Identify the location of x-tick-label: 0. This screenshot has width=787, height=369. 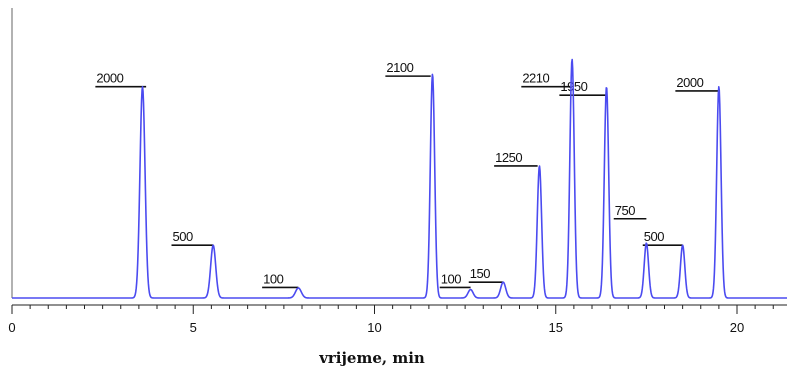
(11, 327).